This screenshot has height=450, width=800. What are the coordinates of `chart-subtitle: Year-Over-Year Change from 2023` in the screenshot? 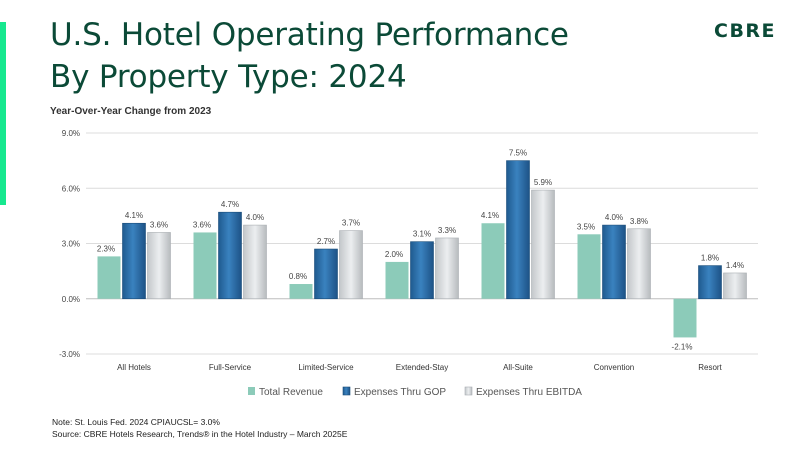 It's located at (131, 111).